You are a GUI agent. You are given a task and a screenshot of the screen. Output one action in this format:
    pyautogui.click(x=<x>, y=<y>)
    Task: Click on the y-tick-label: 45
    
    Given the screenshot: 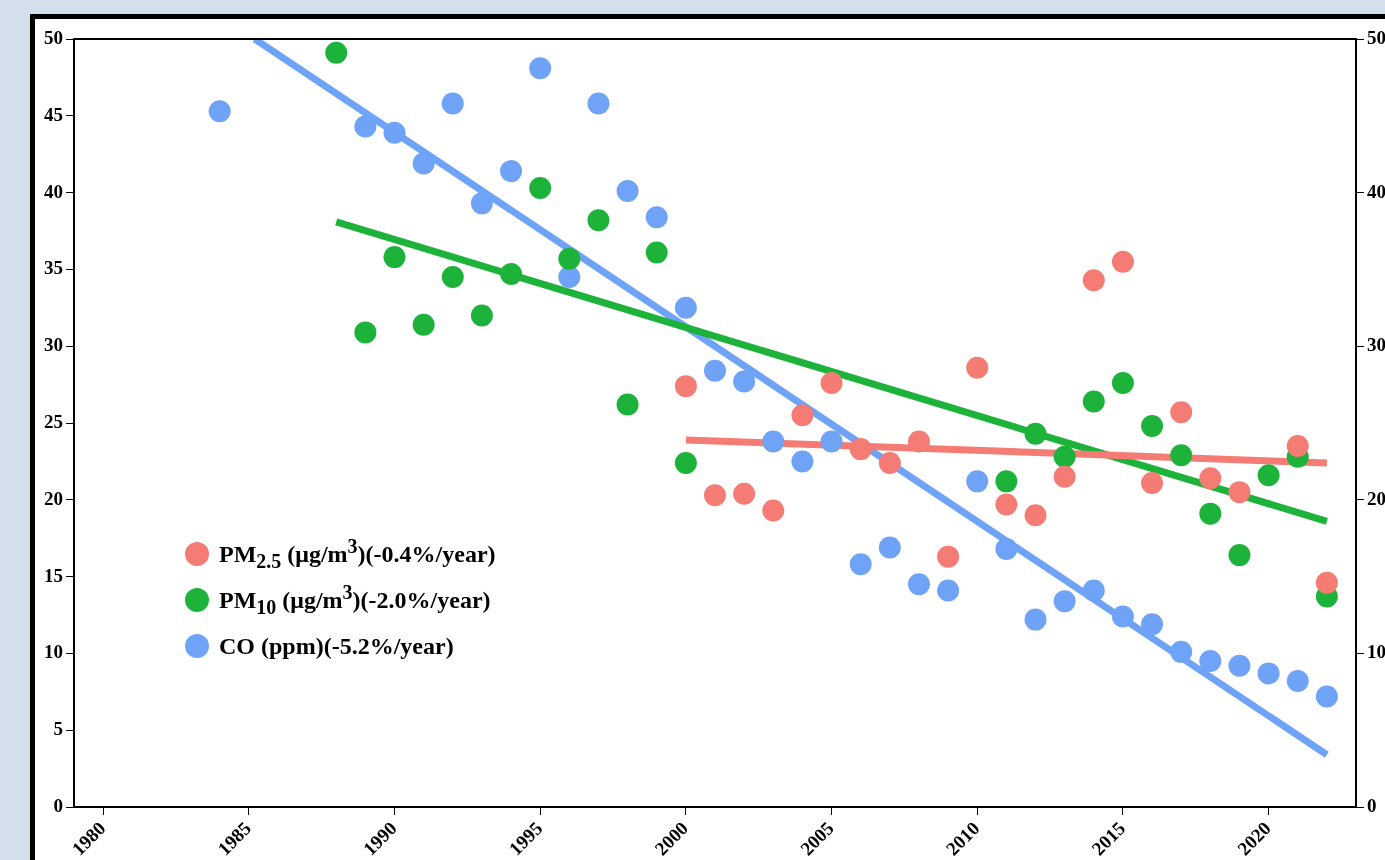 What is the action you would take?
    pyautogui.click(x=53, y=114)
    